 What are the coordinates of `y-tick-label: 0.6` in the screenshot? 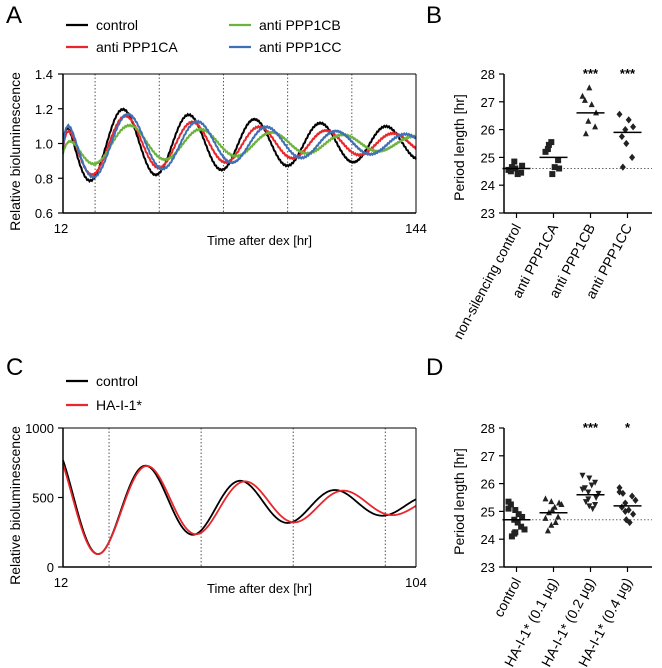 It's located at (44, 213).